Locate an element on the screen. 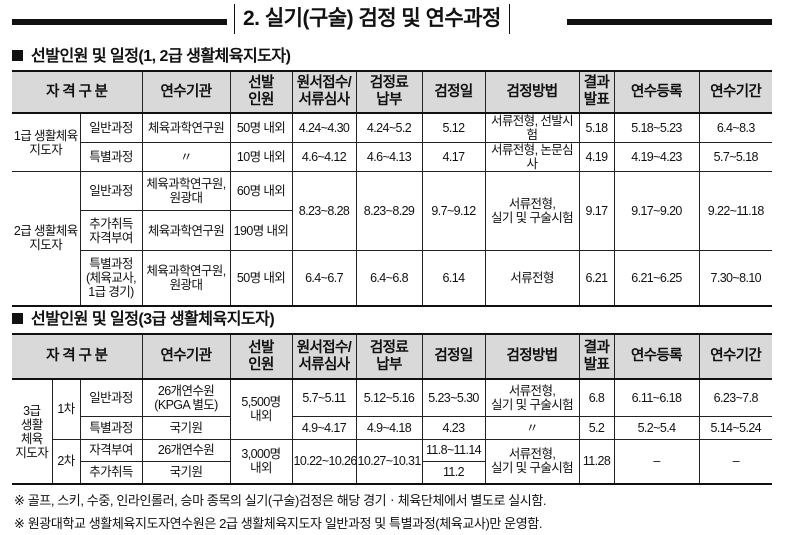  table-cell: 1급 생활체육 지도자 is located at coordinates (46, 142).